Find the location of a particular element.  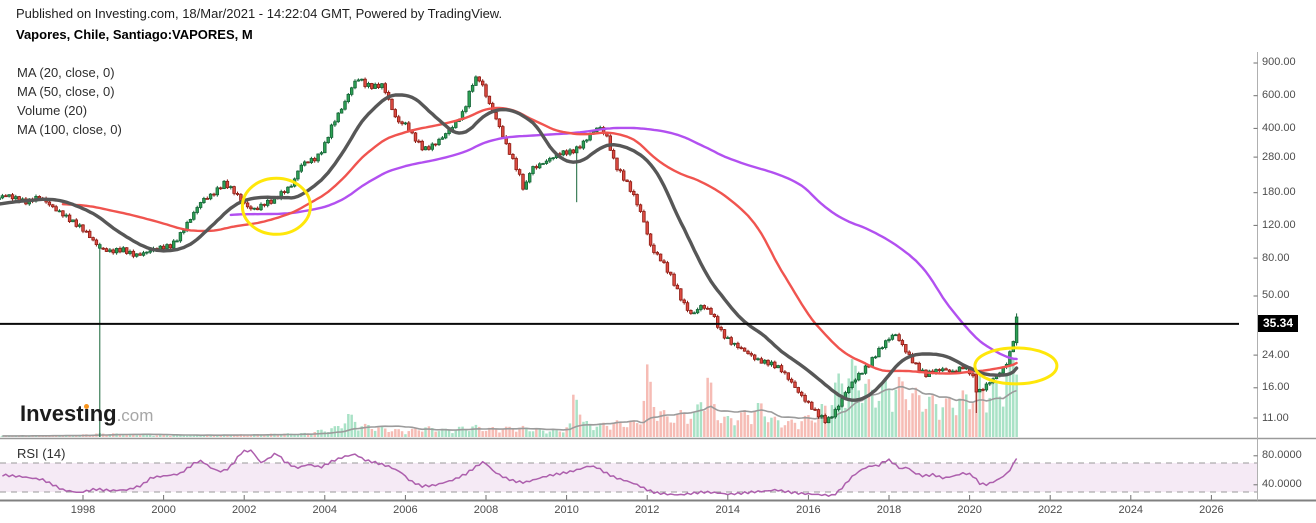

price-tick-label: 180.00 is located at coordinates (1279, 192).